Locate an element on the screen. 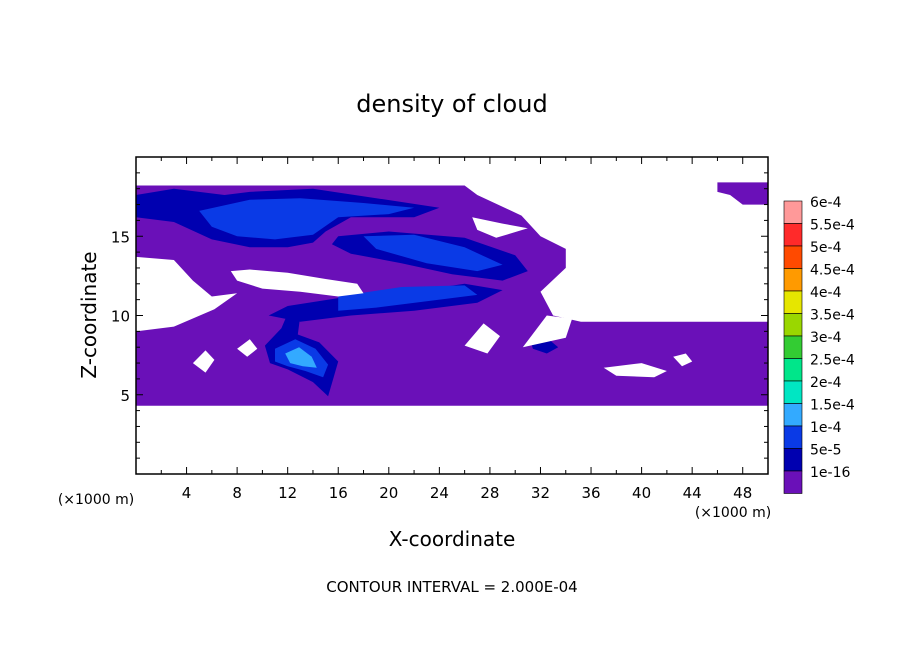 The image size is (904, 654). x-tick-label: 16 is located at coordinates (338, 493).